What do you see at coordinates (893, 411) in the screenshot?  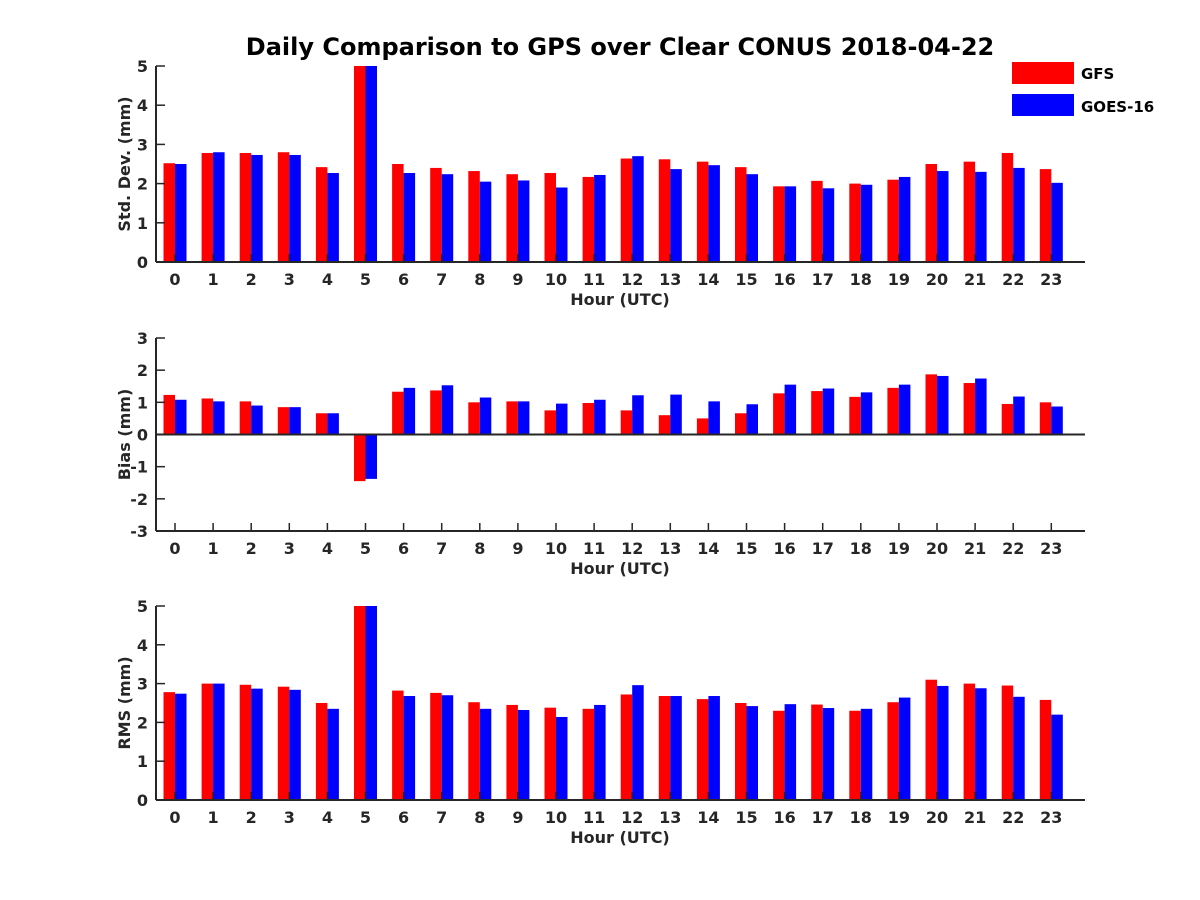 I see `bar-bias-gfs-h19` at bounding box center [893, 411].